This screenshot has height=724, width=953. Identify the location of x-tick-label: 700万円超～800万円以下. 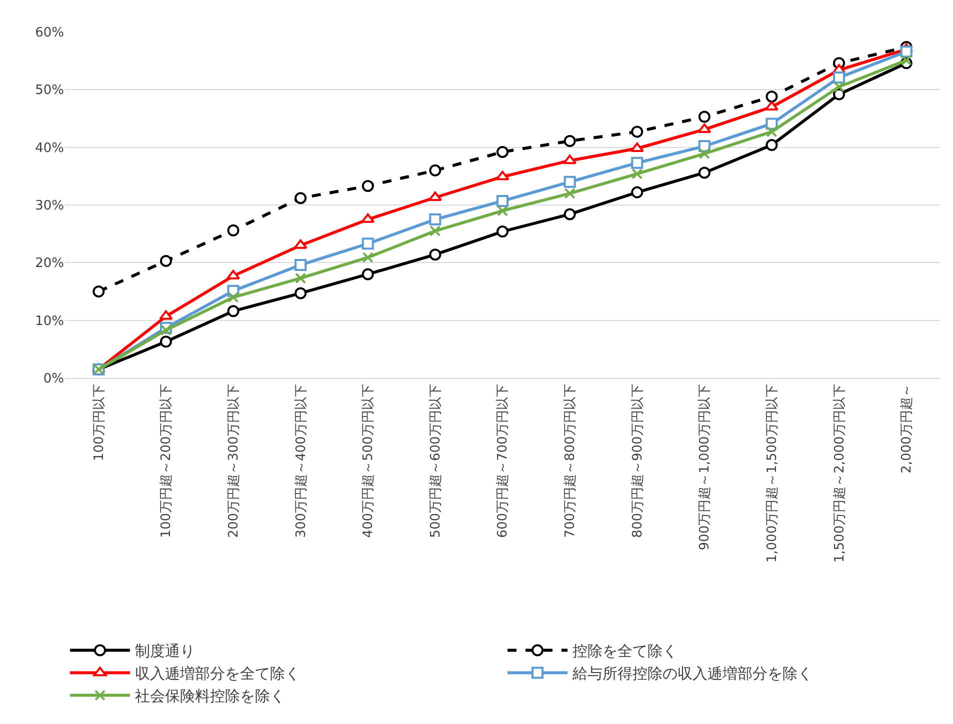
(570, 461).